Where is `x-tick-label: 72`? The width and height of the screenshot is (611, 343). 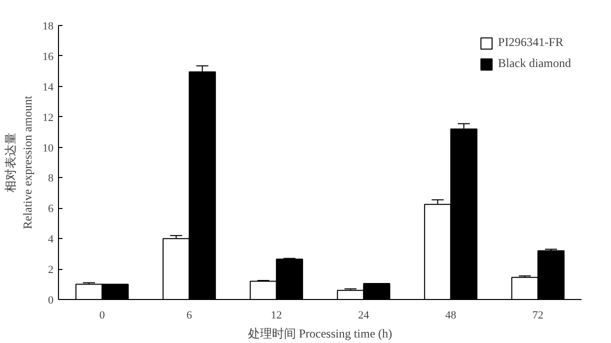
x-tick-label: 72 is located at coordinates (538, 316).